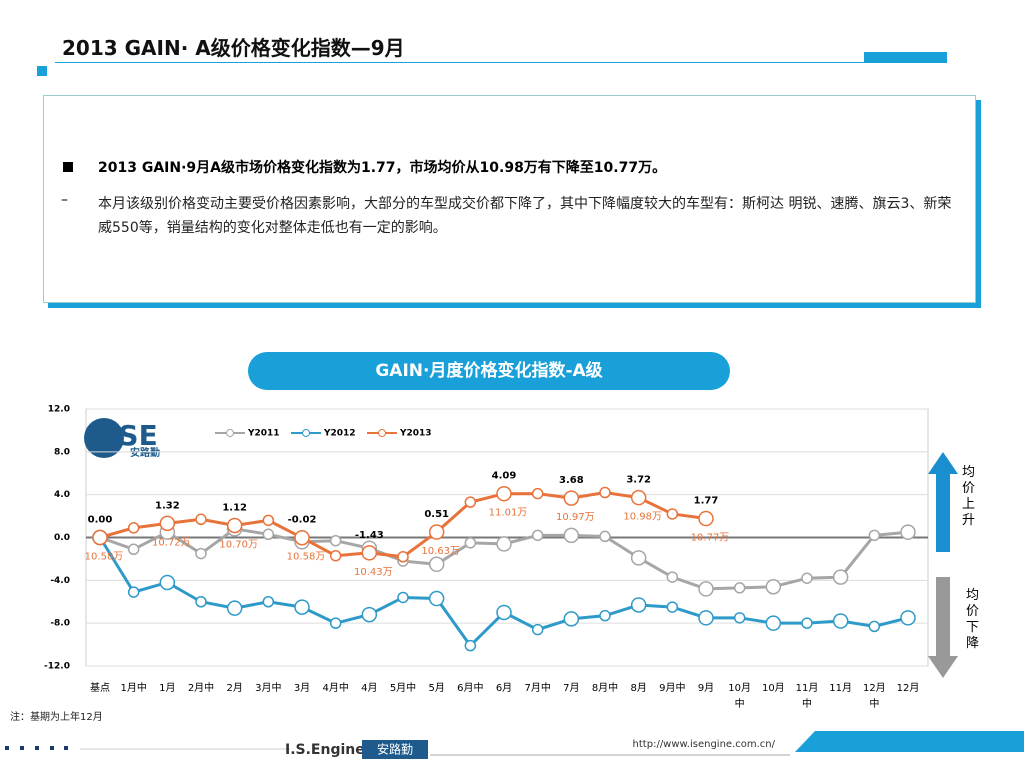 Image resolution: width=1024 pixels, height=768 pixels. I want to click on legend-label: Y2011, so click(263, 434).